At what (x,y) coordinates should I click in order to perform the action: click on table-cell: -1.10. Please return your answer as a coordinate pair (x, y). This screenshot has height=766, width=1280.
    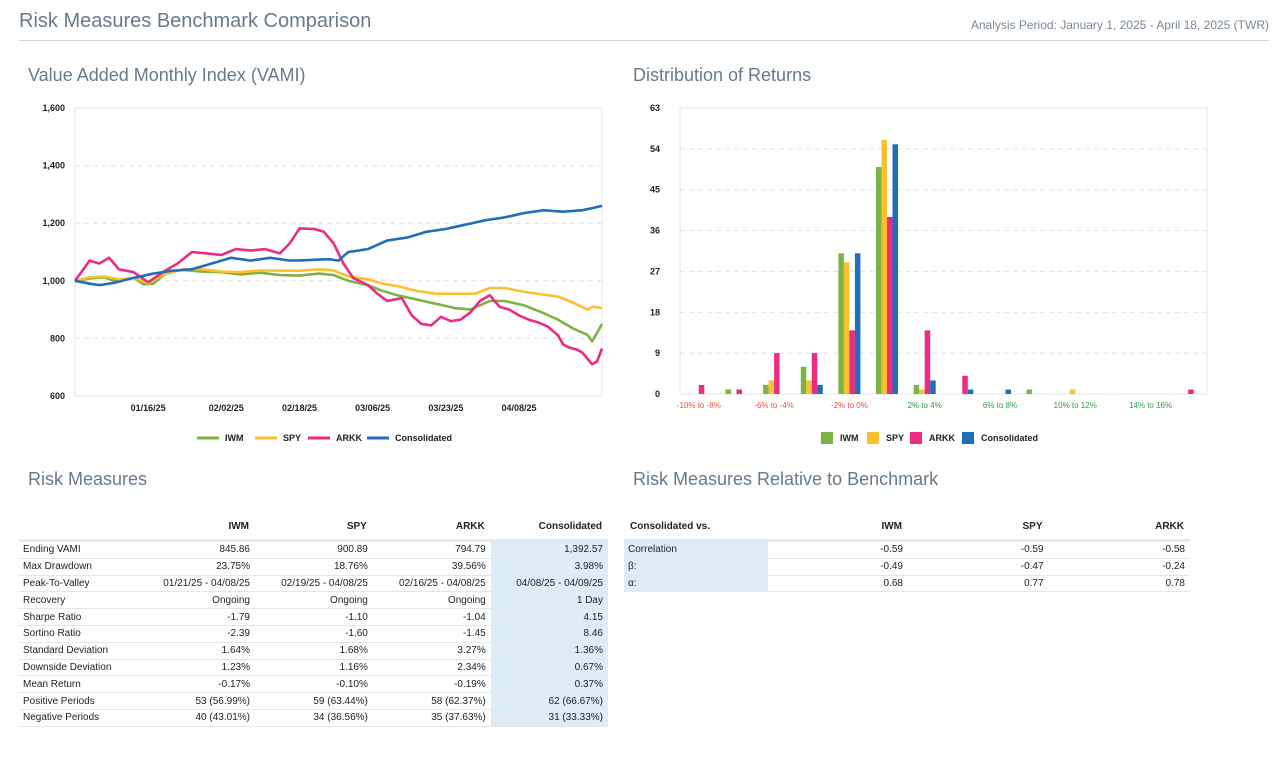
    Looking at the image, I should click on (313, 617).